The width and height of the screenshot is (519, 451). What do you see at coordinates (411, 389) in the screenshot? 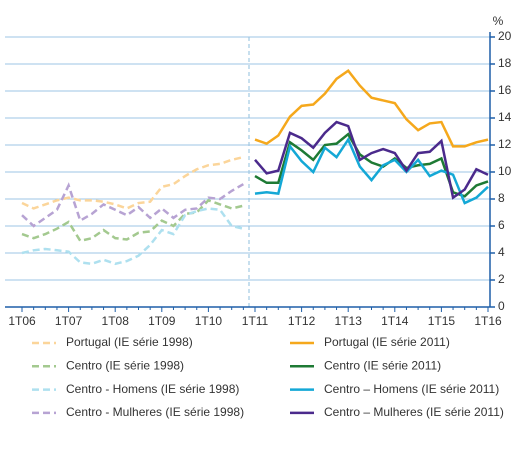
I see `legend-label: Centro – Homens (IE série 2011)` at bounding box center [411, 389].